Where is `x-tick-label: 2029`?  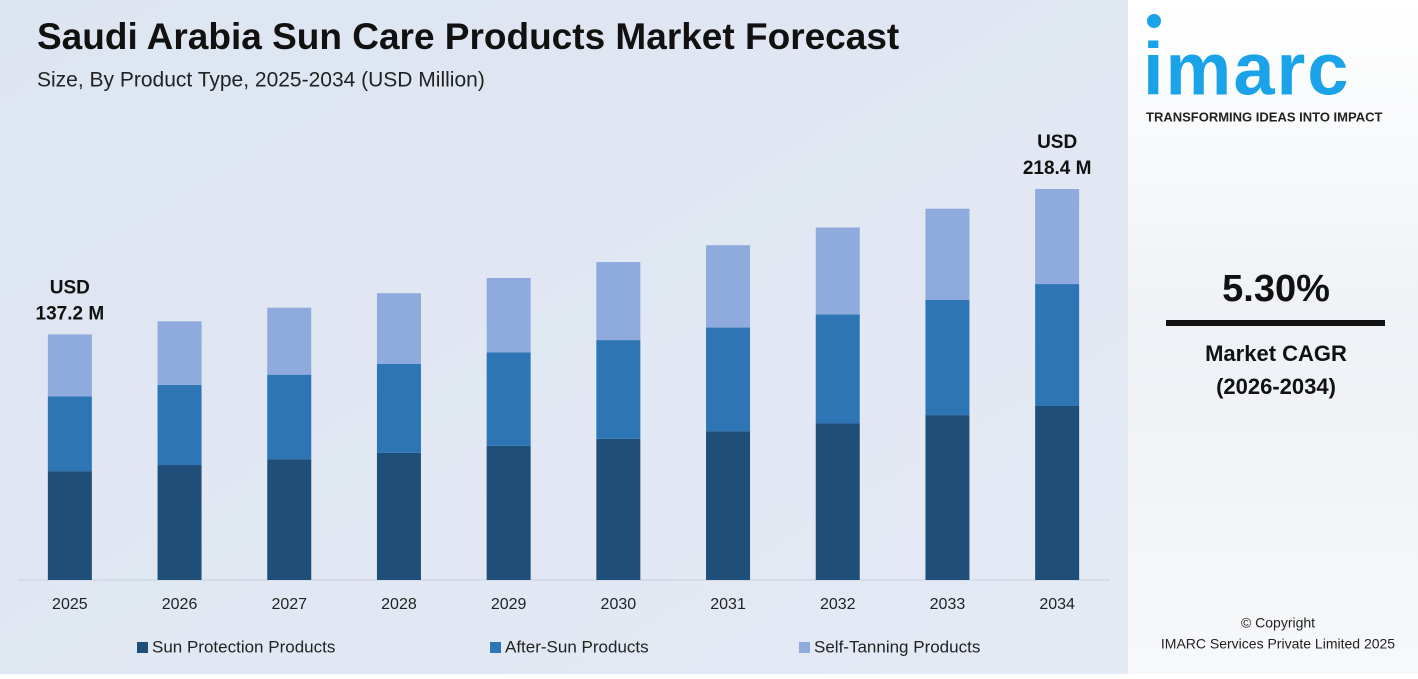
x-tick-label: 2029 is located at coordinates (509, 604).